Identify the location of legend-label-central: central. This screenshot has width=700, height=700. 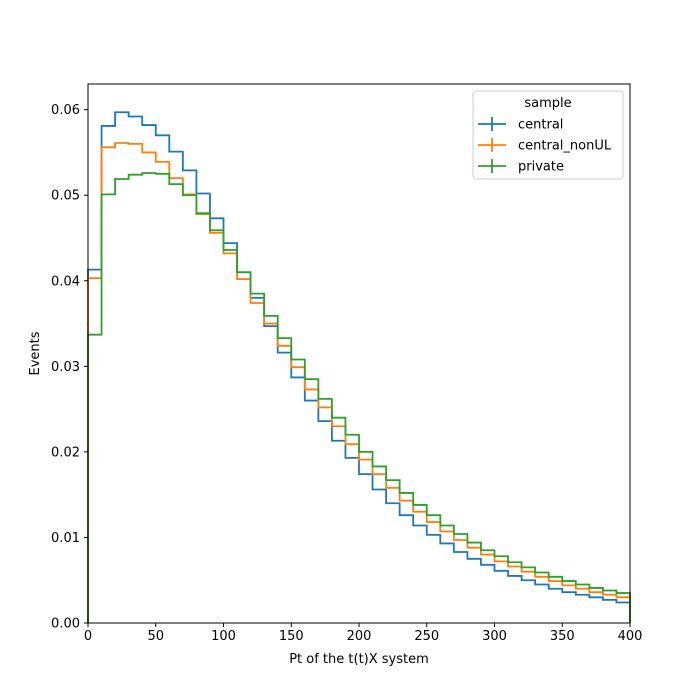
(540, 125).